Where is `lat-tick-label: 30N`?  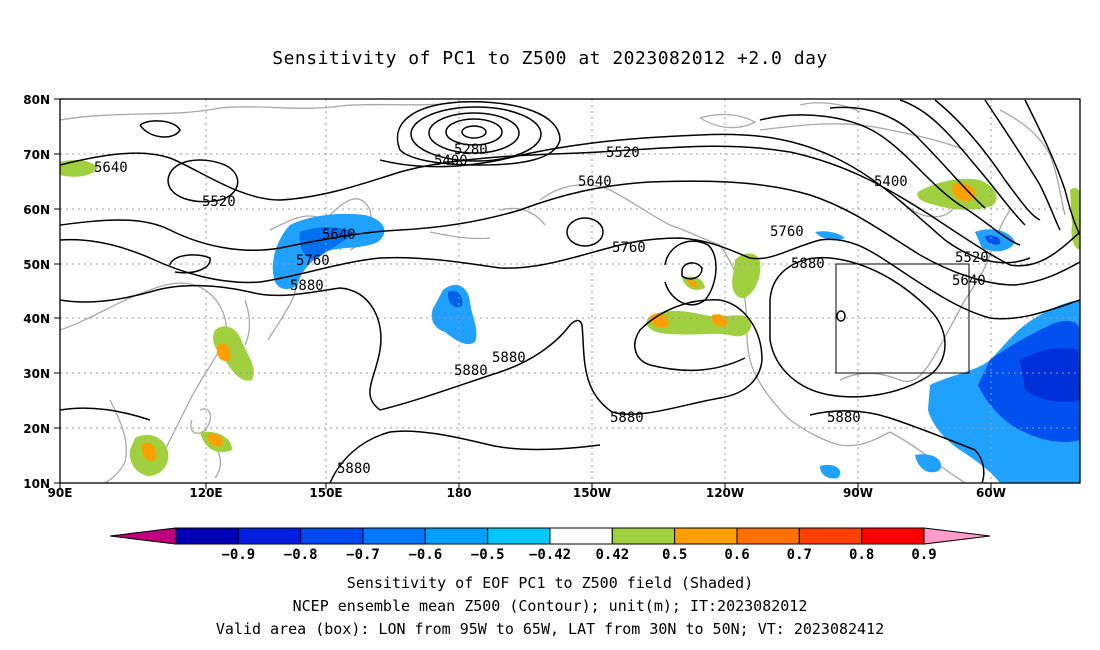
lat-tick-label: 30N is located at coordinates (36, 374).